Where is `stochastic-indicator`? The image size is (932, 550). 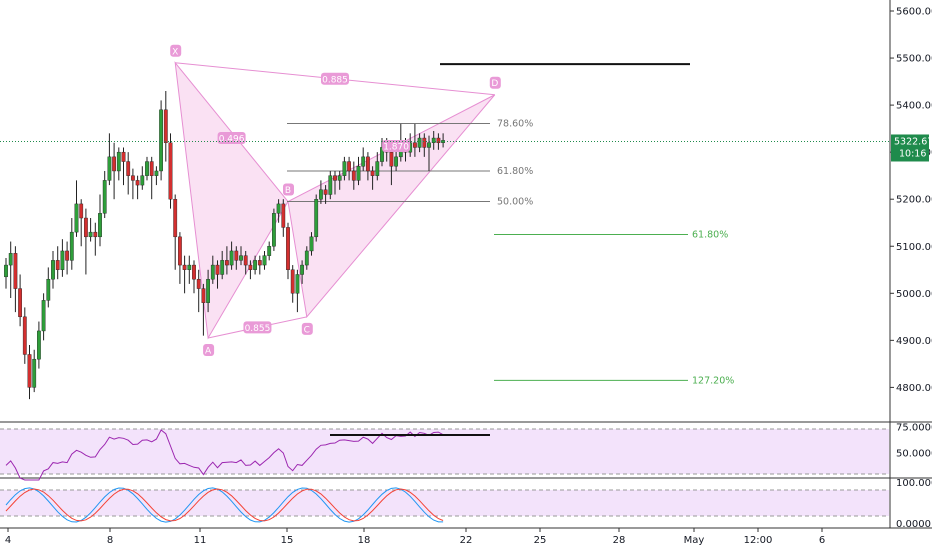 stochastic-indicator is located at coordinates (444, 505).